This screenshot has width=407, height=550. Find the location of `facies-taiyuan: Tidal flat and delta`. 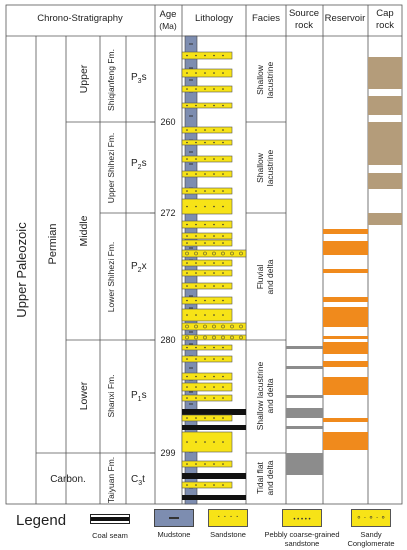

facies-taiyuan: Tidal flat and delta is located at coordinates (265, 477).